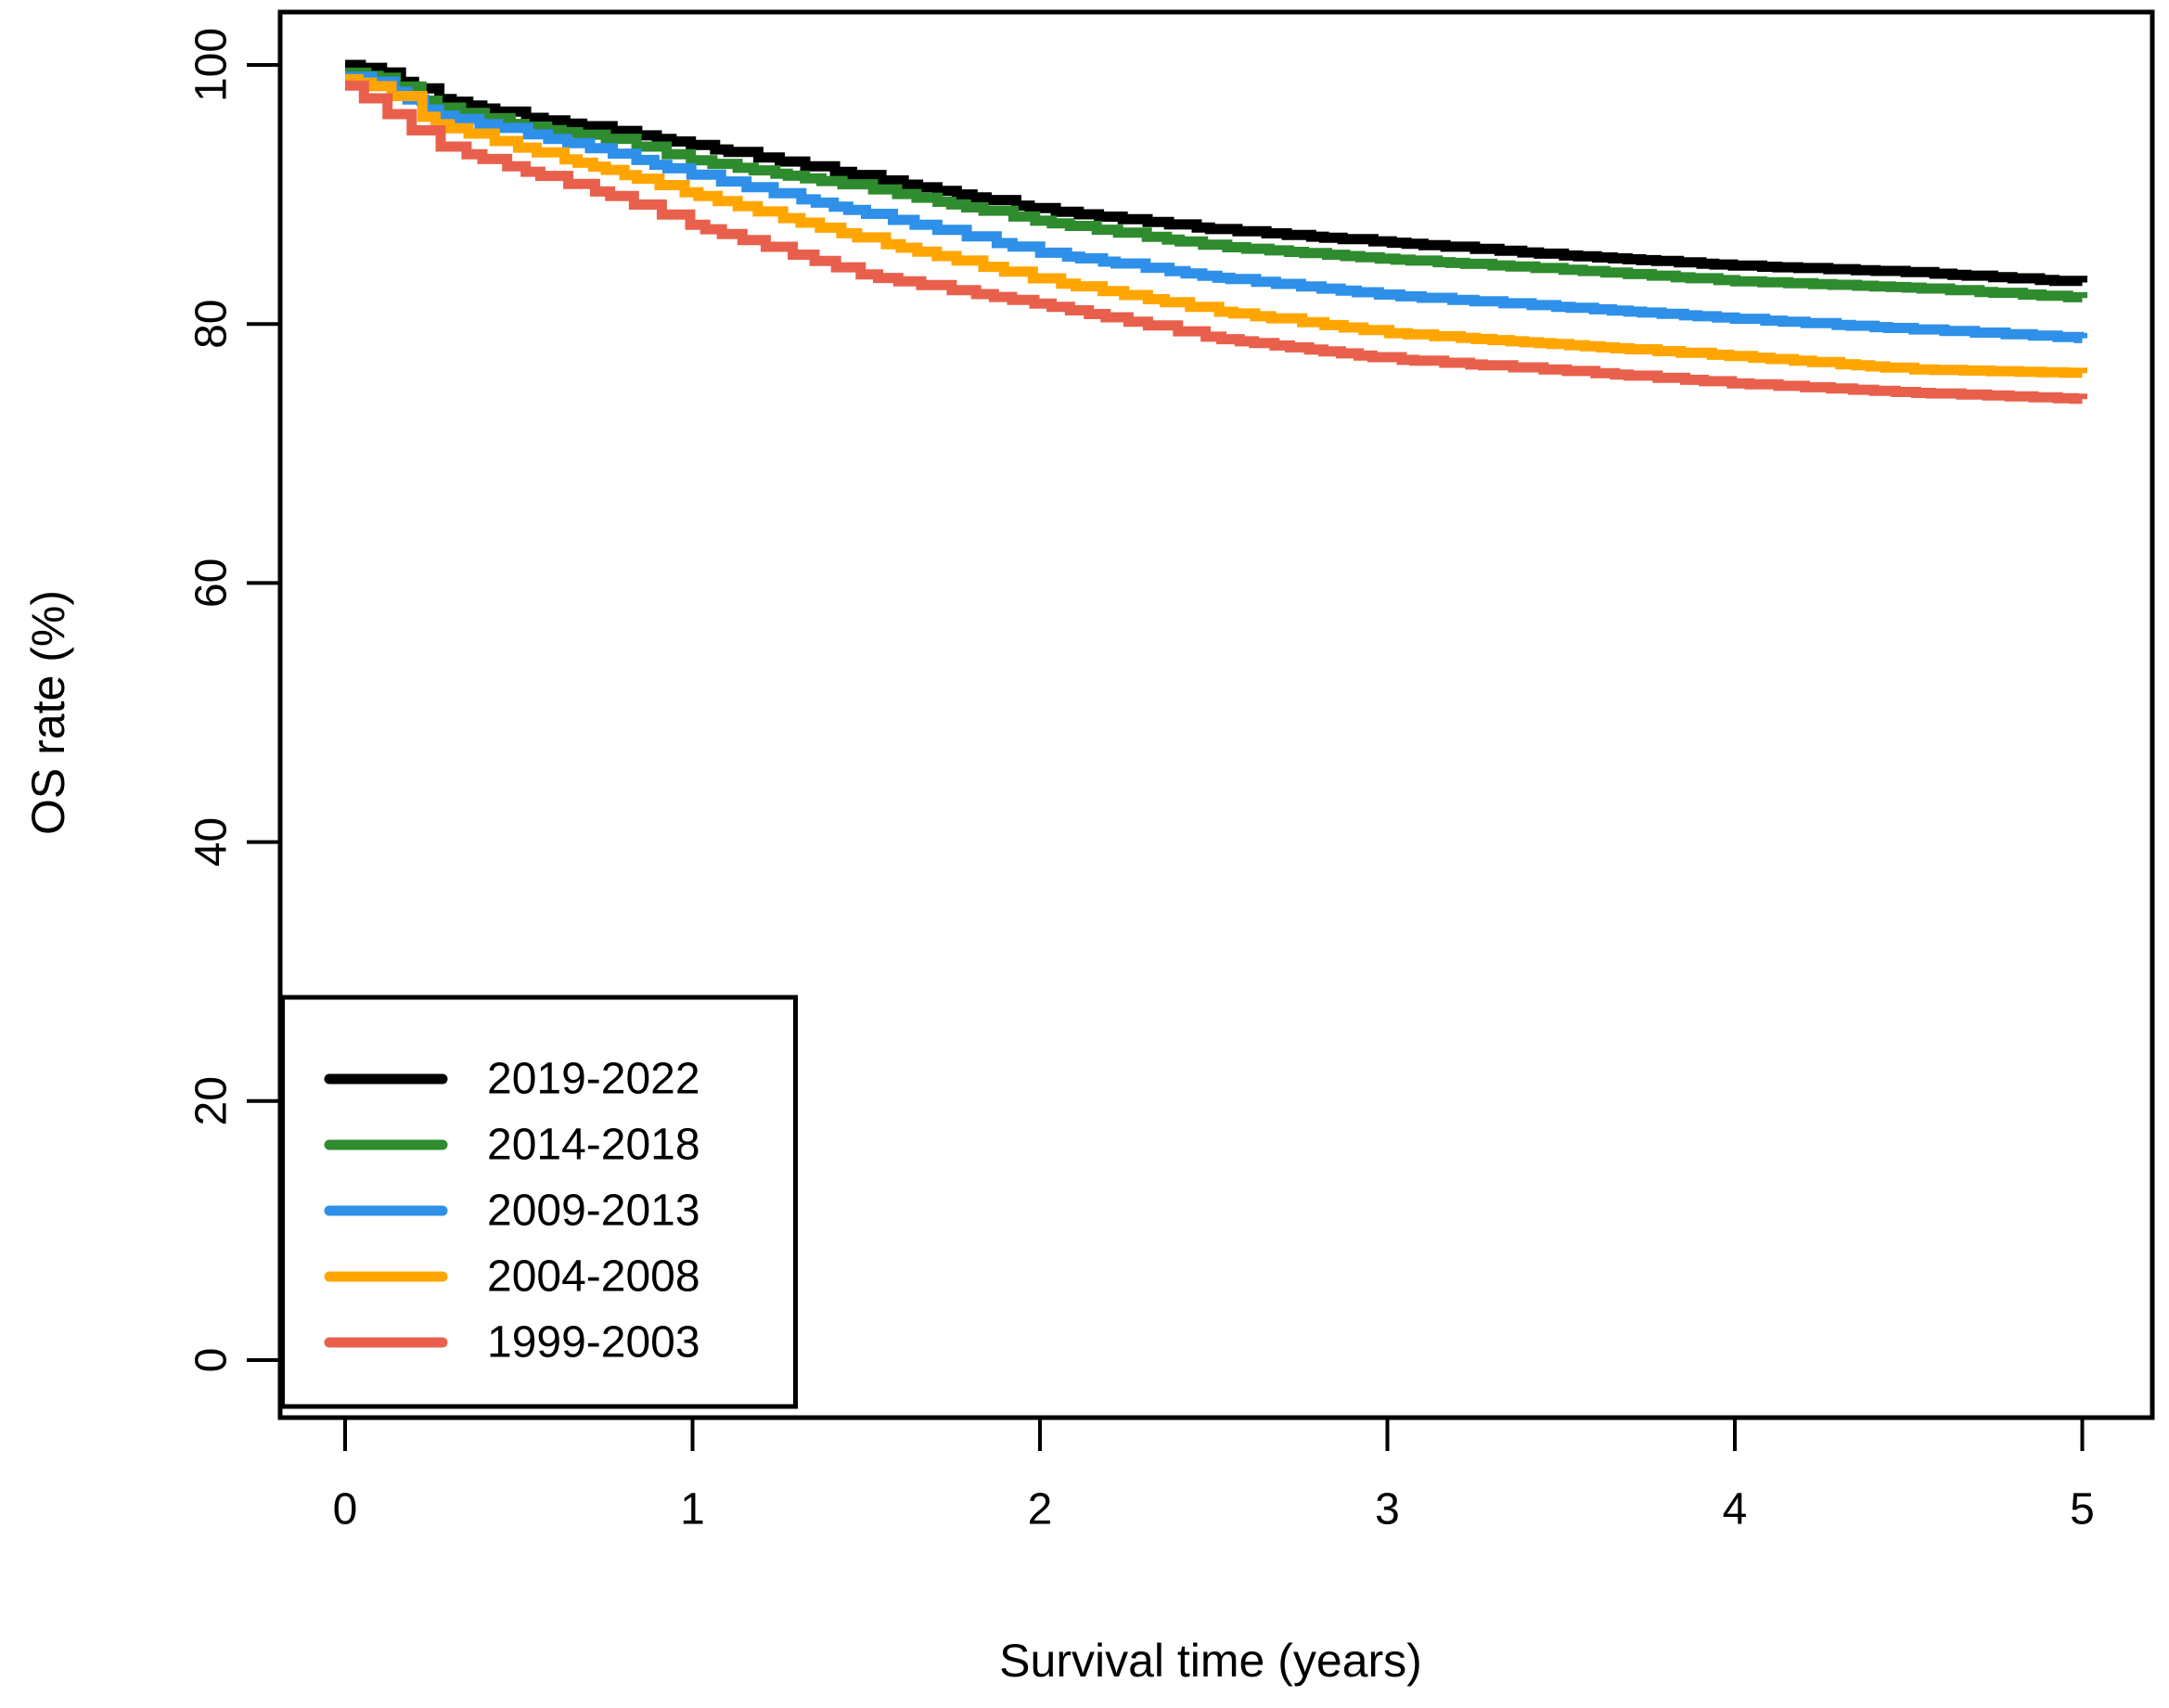 This screenshot has width=2169, height=1708. I want to click on legend-label-2009-2013: 2009-2013, so click(593, 1211).